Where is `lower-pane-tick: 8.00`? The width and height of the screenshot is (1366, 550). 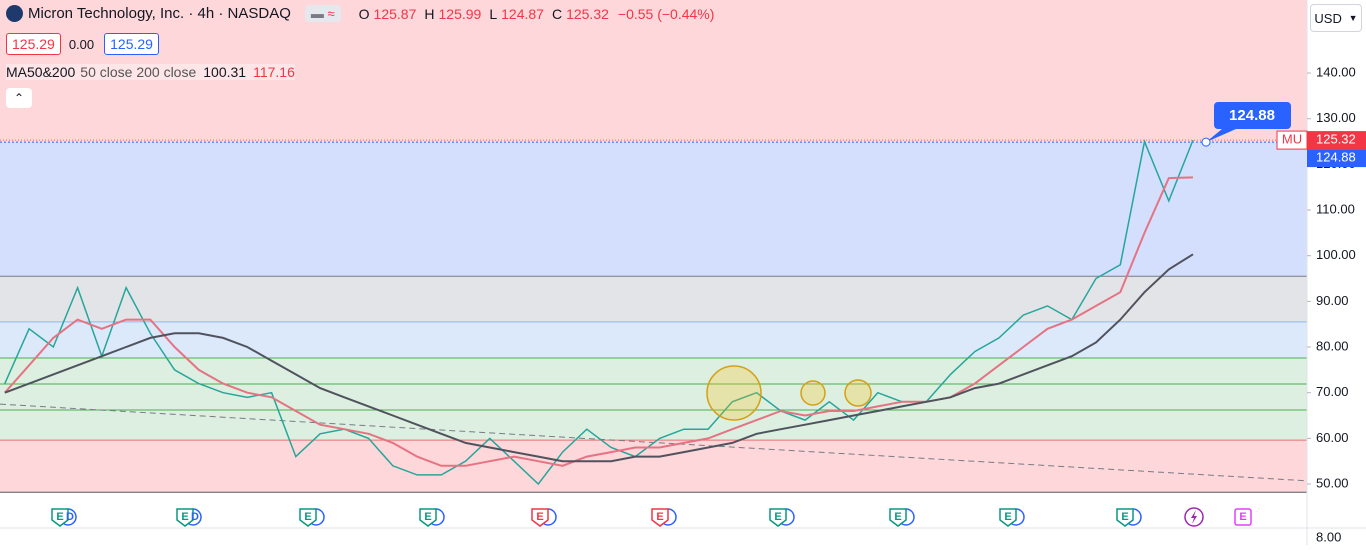
lower-pane-tick: 8.00 is located at coordinates (1328, 536).